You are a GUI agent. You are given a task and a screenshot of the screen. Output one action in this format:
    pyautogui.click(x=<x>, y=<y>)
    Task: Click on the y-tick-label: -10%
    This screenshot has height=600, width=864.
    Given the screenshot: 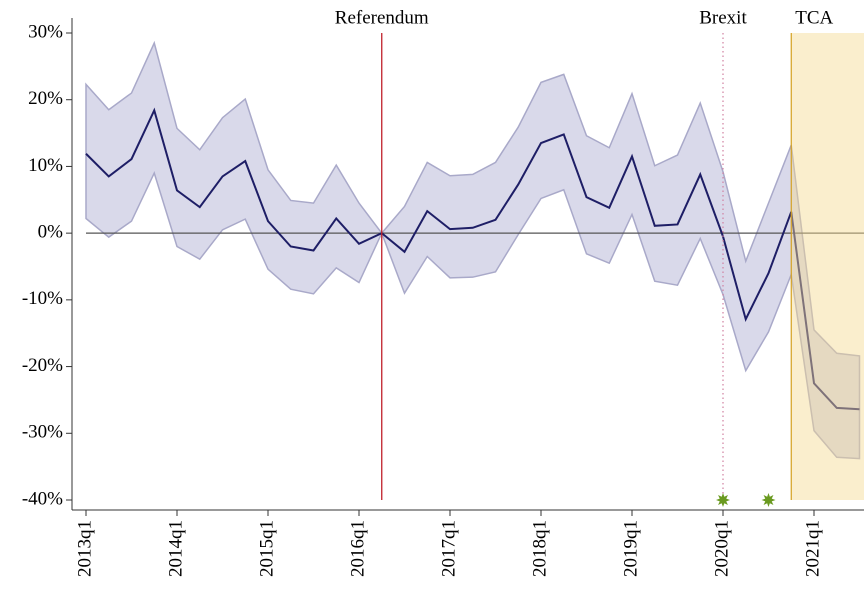 What is the action you would take?
    pyautogui.click(x=42, y=298)
    